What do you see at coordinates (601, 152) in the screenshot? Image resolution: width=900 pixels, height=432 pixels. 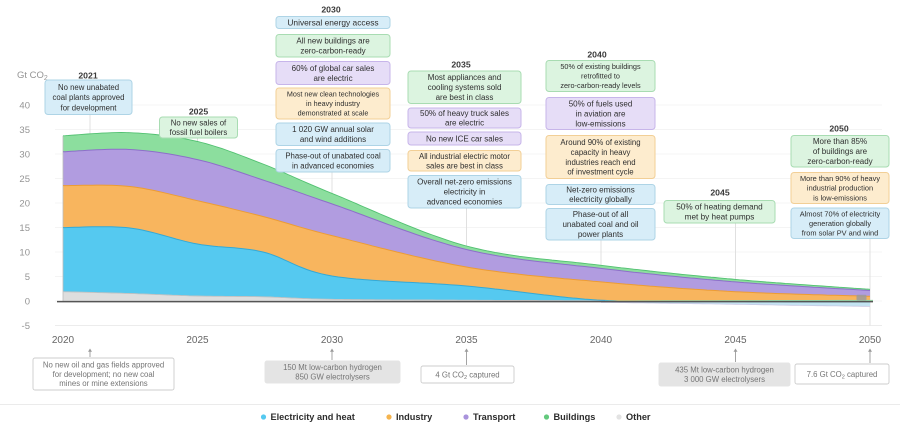 I see `svg-text: capacity in heavy` at bounding box center [601, 152].